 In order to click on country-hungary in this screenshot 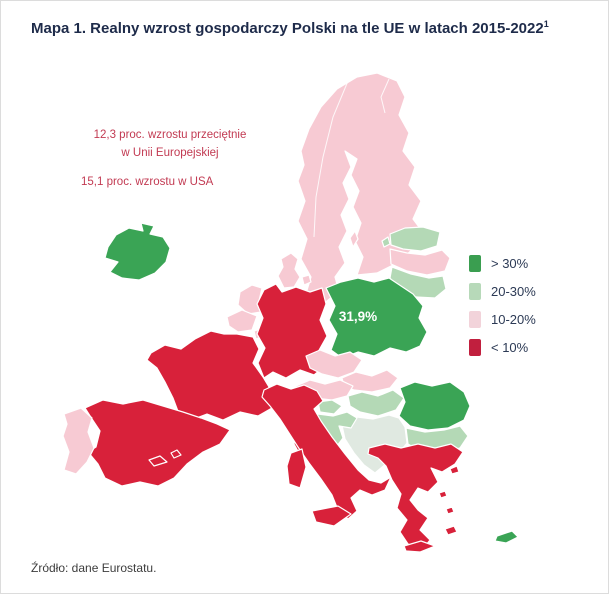, I will do `click(376, 403)`.